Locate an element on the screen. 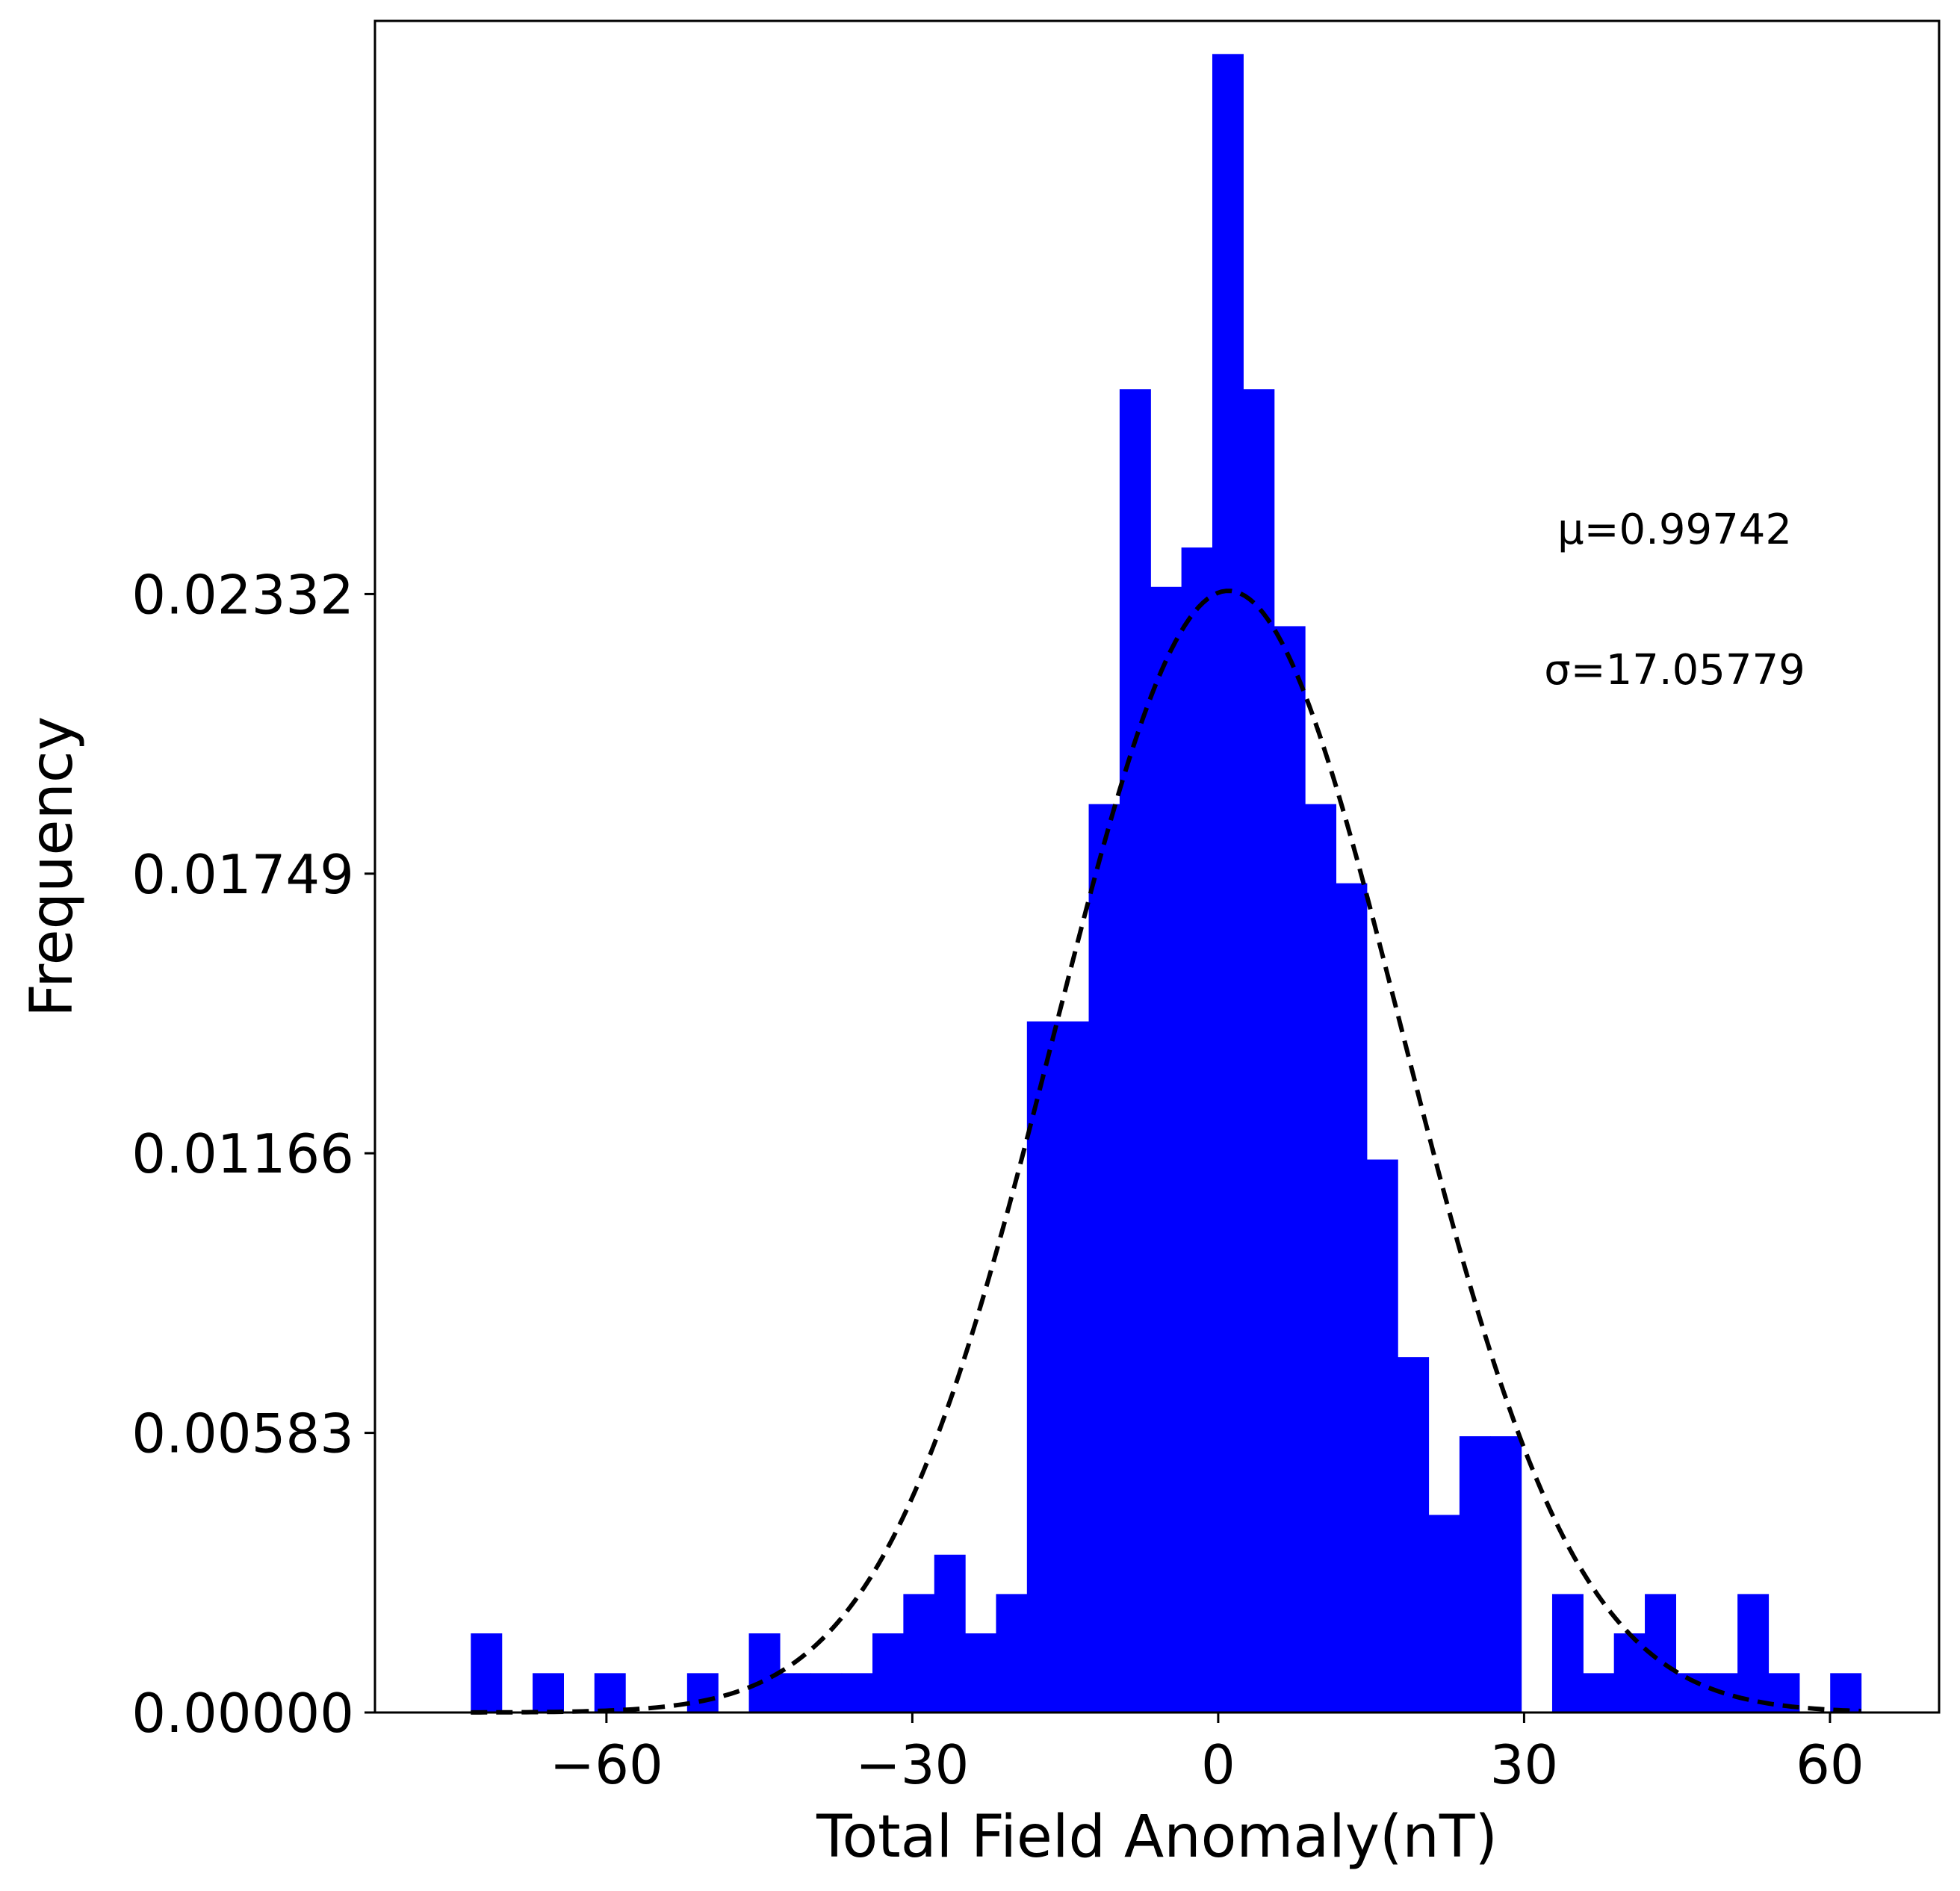  y-axis-title: Frequency is located at coordinates (53, 866).